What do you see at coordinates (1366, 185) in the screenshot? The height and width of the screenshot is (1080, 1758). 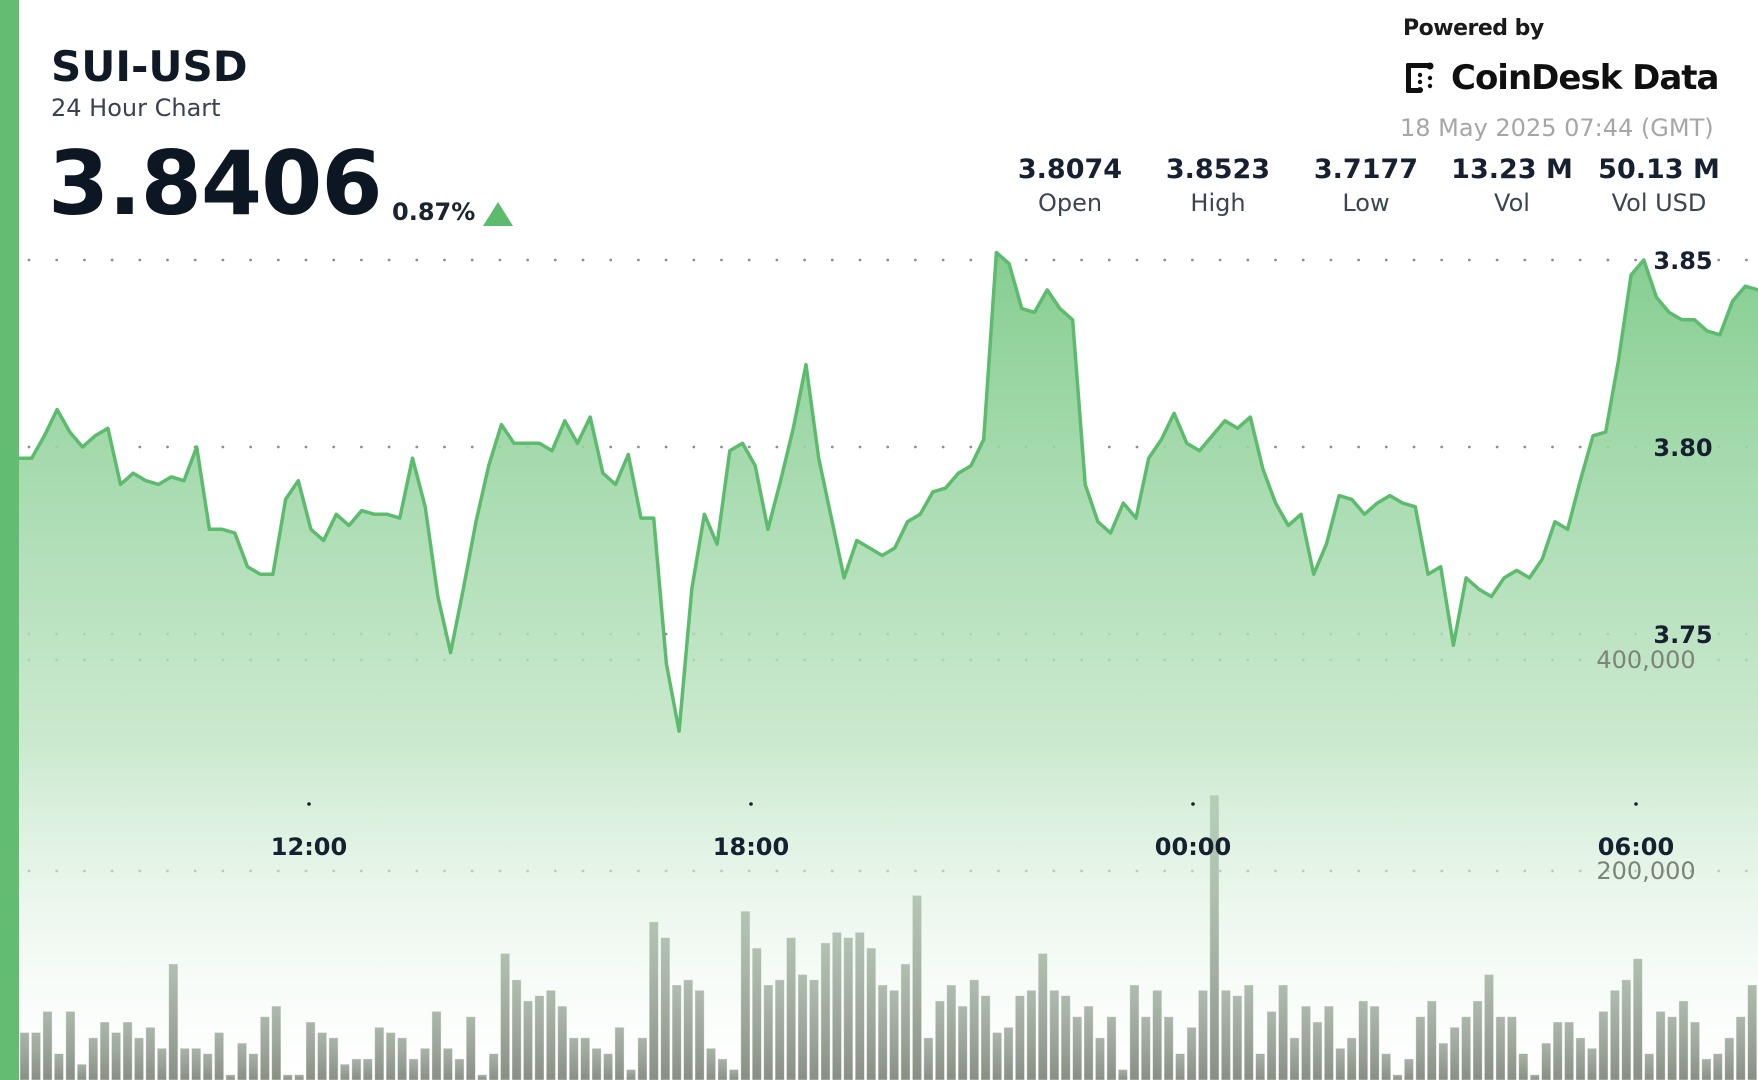 I see `stat-low: 3.7177 Low` at bounding box center [1366, 185].